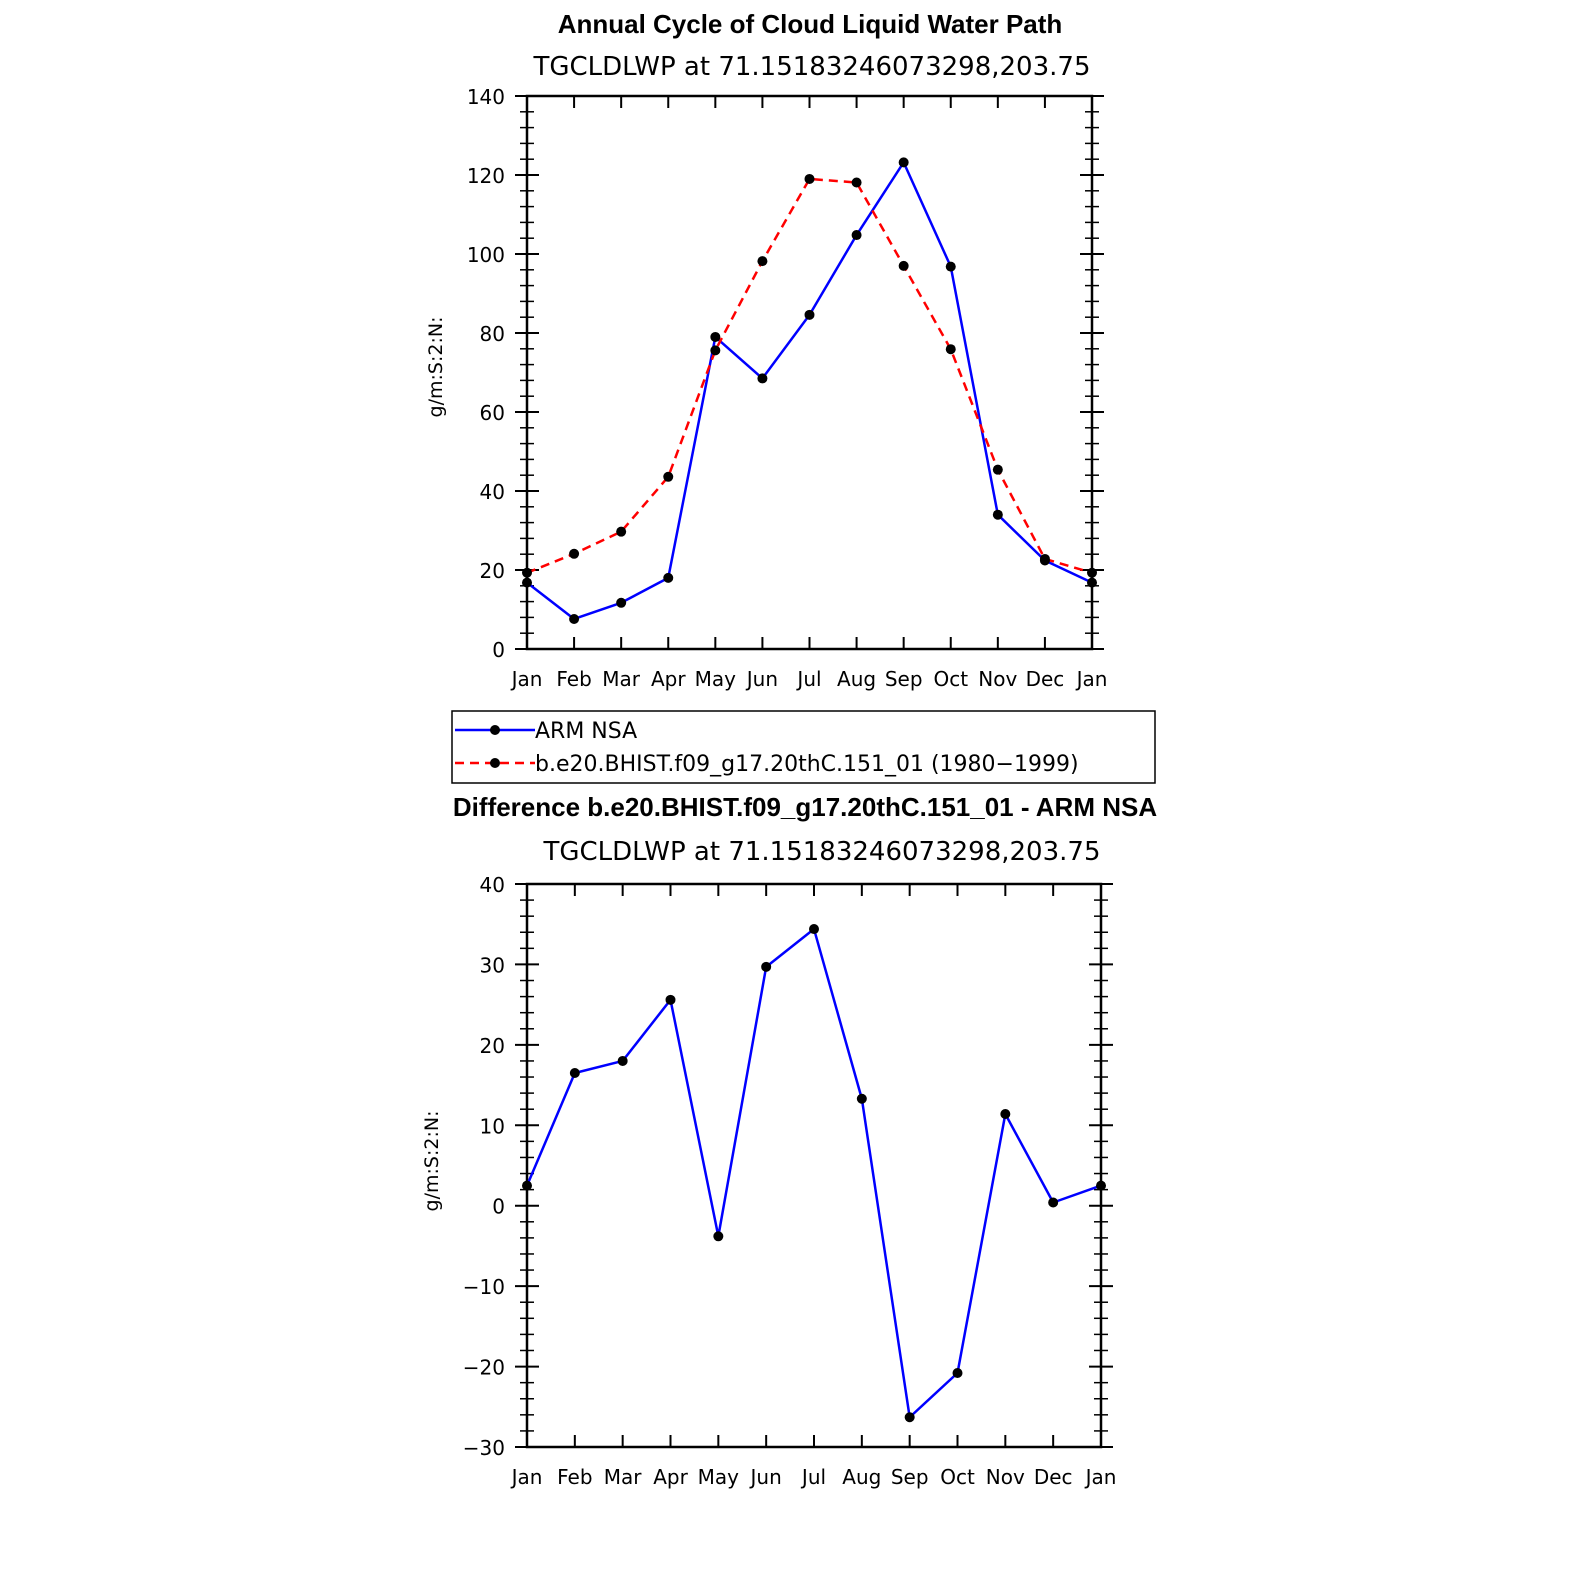 The width and height of the screenshot is (1574, 1579). I want to click on y-tick-label: 10, so click(492, 1126).